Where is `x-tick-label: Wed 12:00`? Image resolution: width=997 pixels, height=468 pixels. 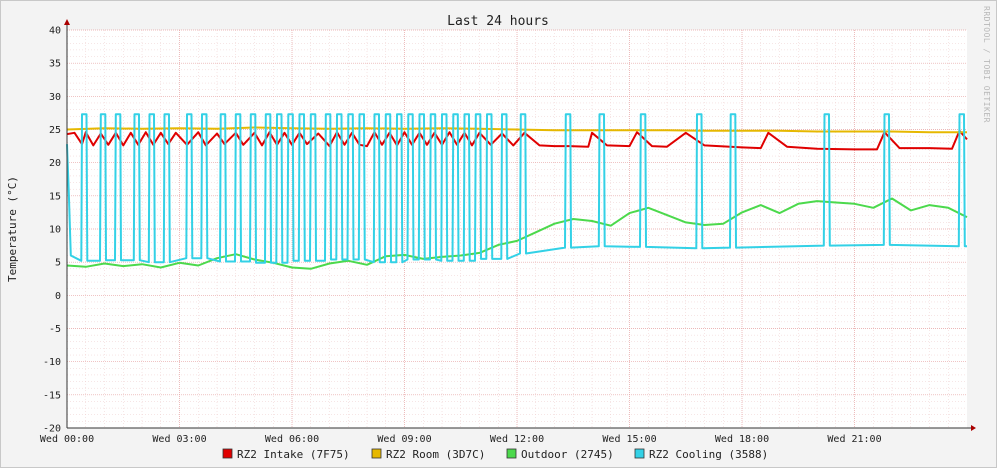 x-tick-label: Wed 12:00 is located at coordinates (517, 439).